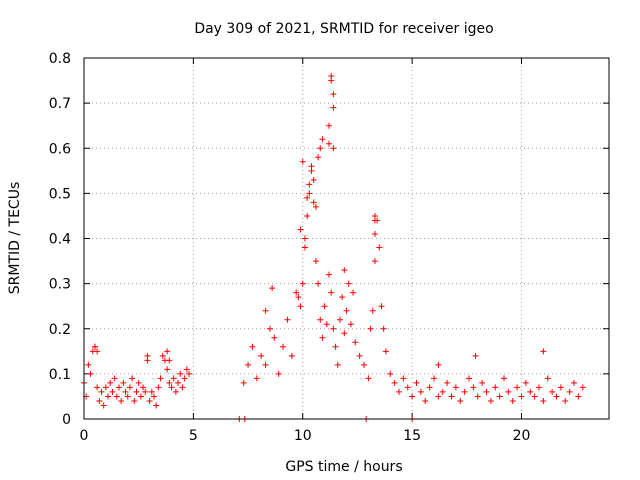 Image resolution: width=640 pixels, height=480 pixels. Describe the element at coordinates (60, 59) in the screenshot. I see `y-tick-label: 0.8` at that location.